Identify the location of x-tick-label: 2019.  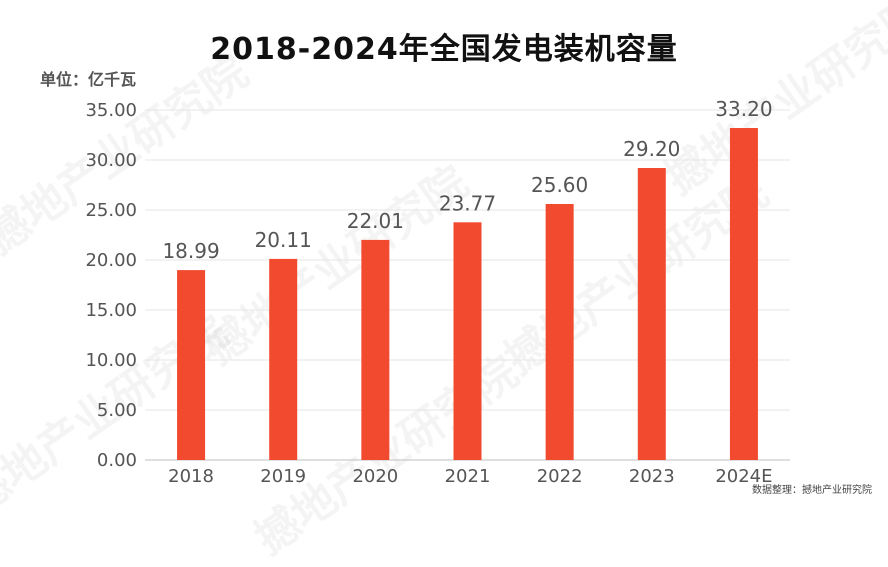
(283, 476).